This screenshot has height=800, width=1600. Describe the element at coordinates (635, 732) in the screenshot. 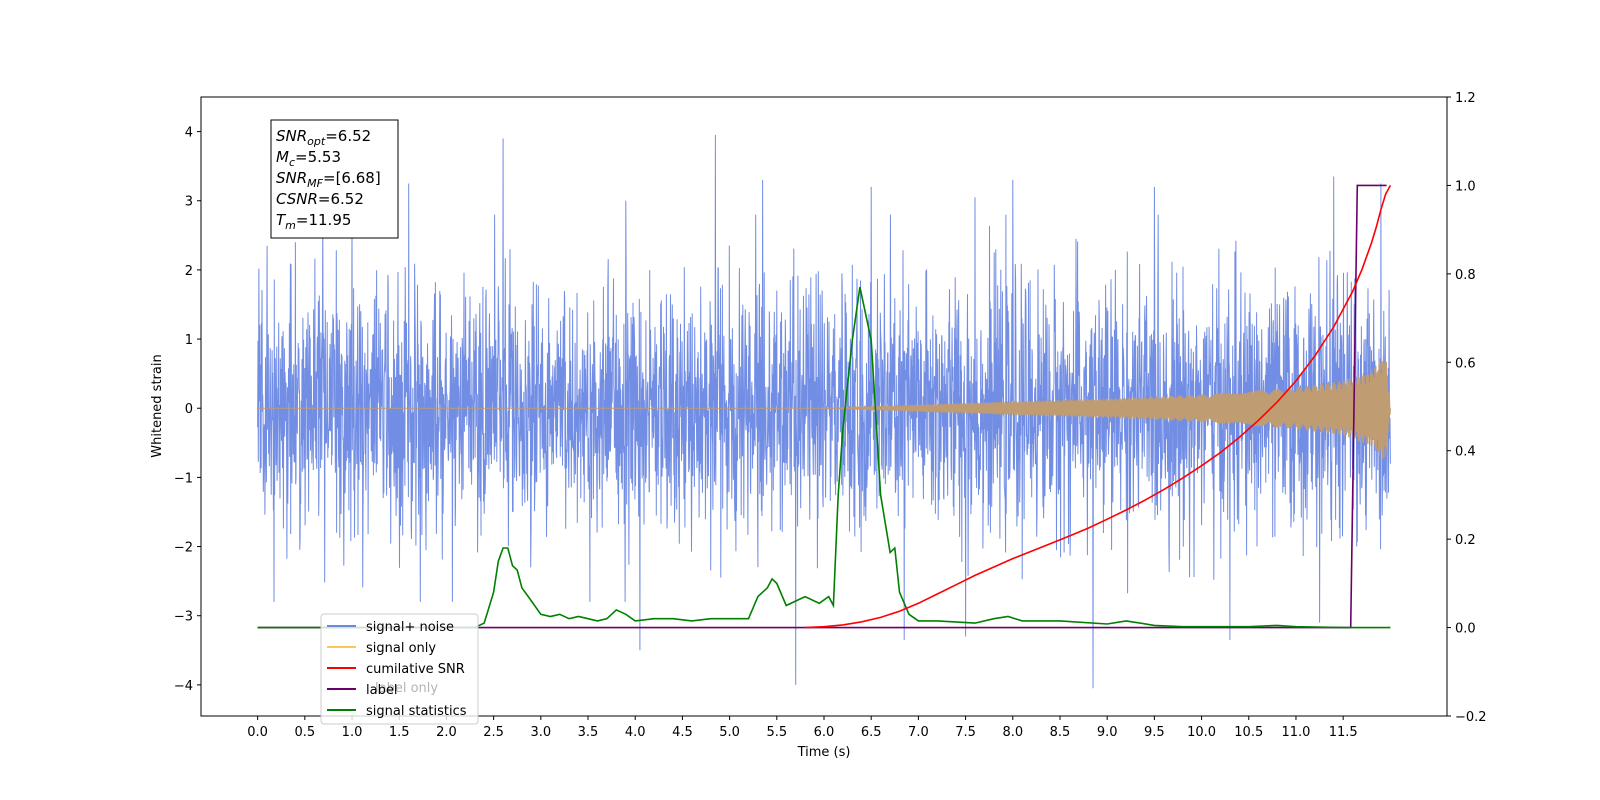

I see `x-tick-label: 4.0` at that location.